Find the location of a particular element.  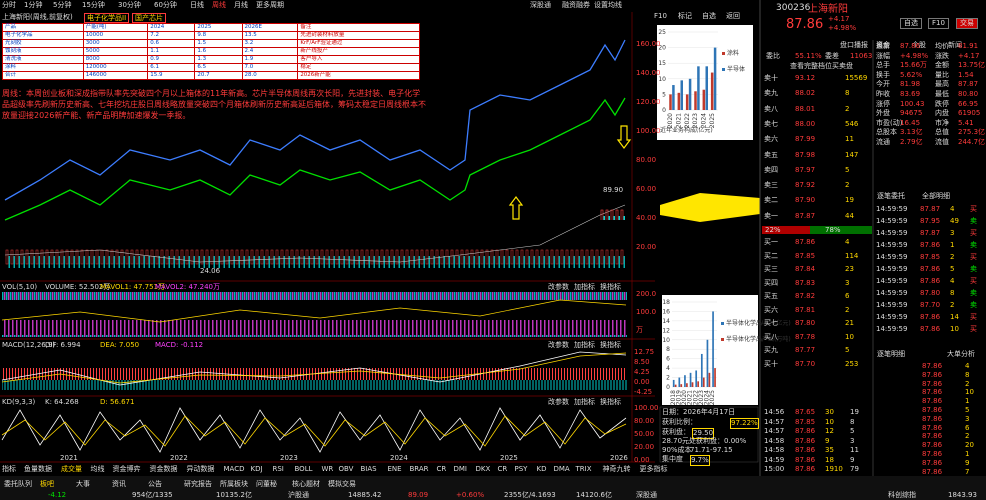

button: 交易 is located at coordinates (967, 23).